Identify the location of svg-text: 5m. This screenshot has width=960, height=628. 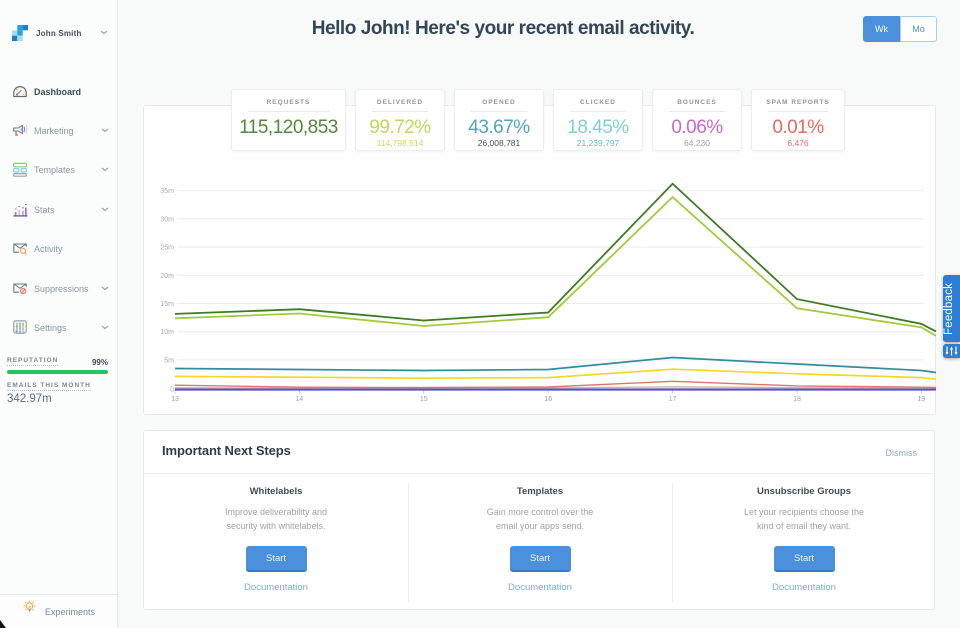
(169, 360).